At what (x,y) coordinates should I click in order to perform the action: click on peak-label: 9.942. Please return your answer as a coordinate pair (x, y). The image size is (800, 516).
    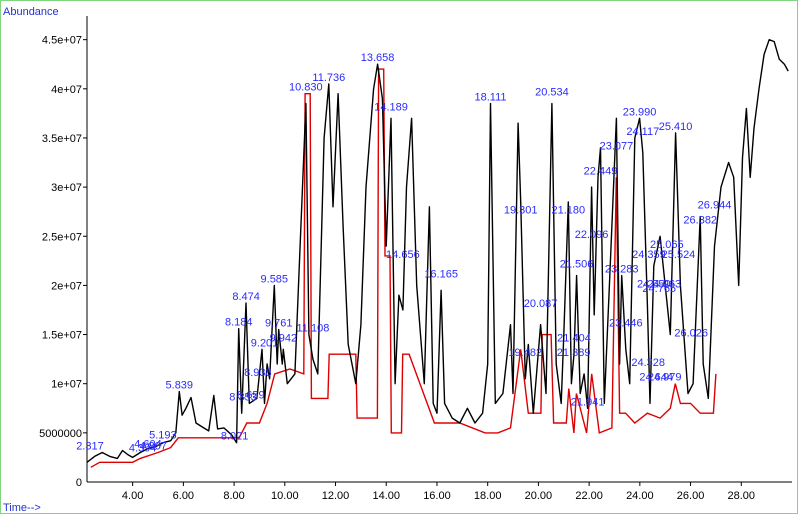
    Looking at the image, I should click on (284, 338).